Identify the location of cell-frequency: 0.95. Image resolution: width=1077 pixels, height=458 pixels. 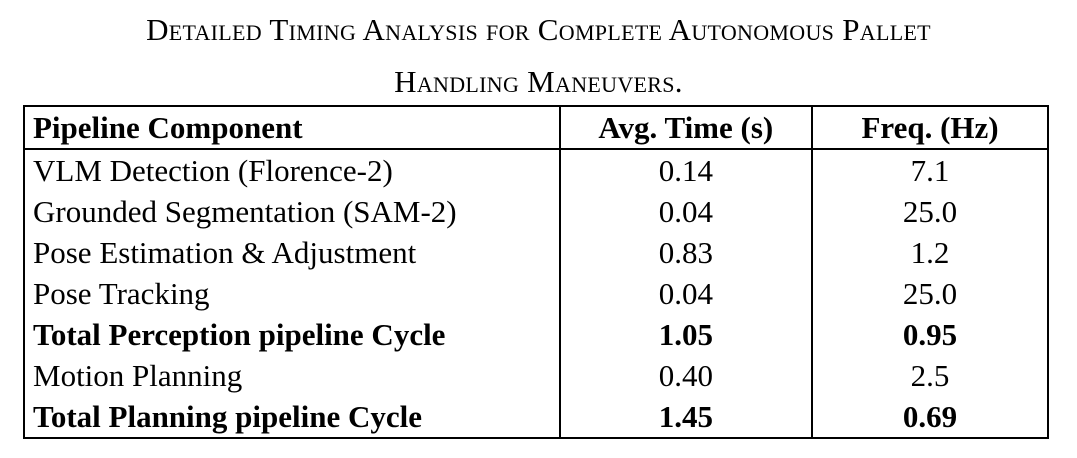
(930, 334).